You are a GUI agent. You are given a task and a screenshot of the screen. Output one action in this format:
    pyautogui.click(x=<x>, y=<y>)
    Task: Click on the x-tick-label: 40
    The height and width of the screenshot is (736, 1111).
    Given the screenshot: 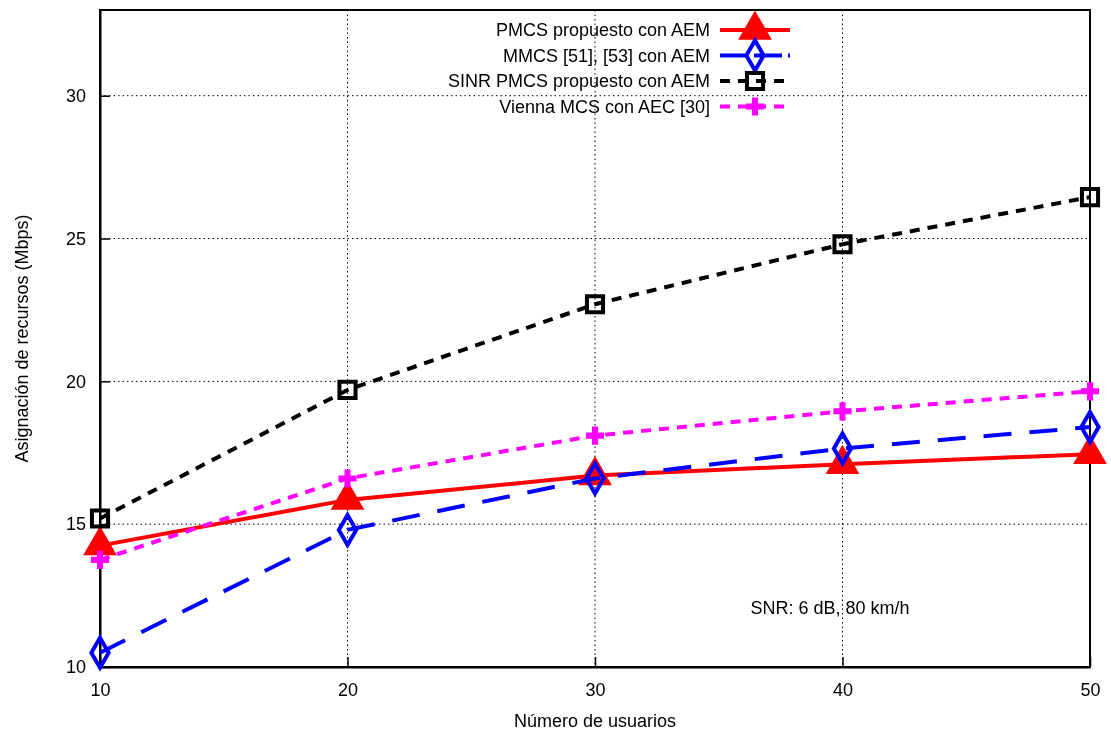 What is the action you would take?
    pyautogui.click(x=843, y=689)
    